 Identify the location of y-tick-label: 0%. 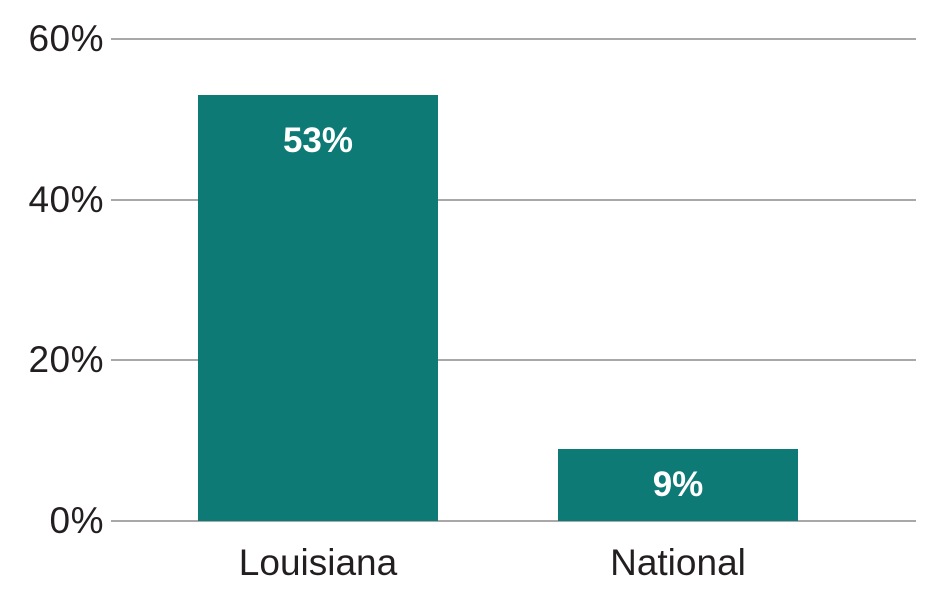
(76, 520).